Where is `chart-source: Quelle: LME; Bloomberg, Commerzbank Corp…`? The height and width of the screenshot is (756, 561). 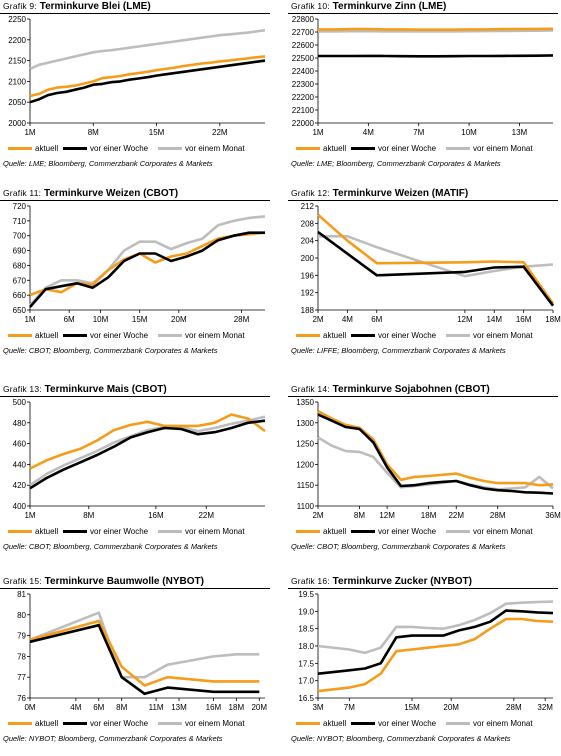 chart-source: Quelle: LME; Bloomberg, Commerzbank Corp… is located at coordinates (396, 163).